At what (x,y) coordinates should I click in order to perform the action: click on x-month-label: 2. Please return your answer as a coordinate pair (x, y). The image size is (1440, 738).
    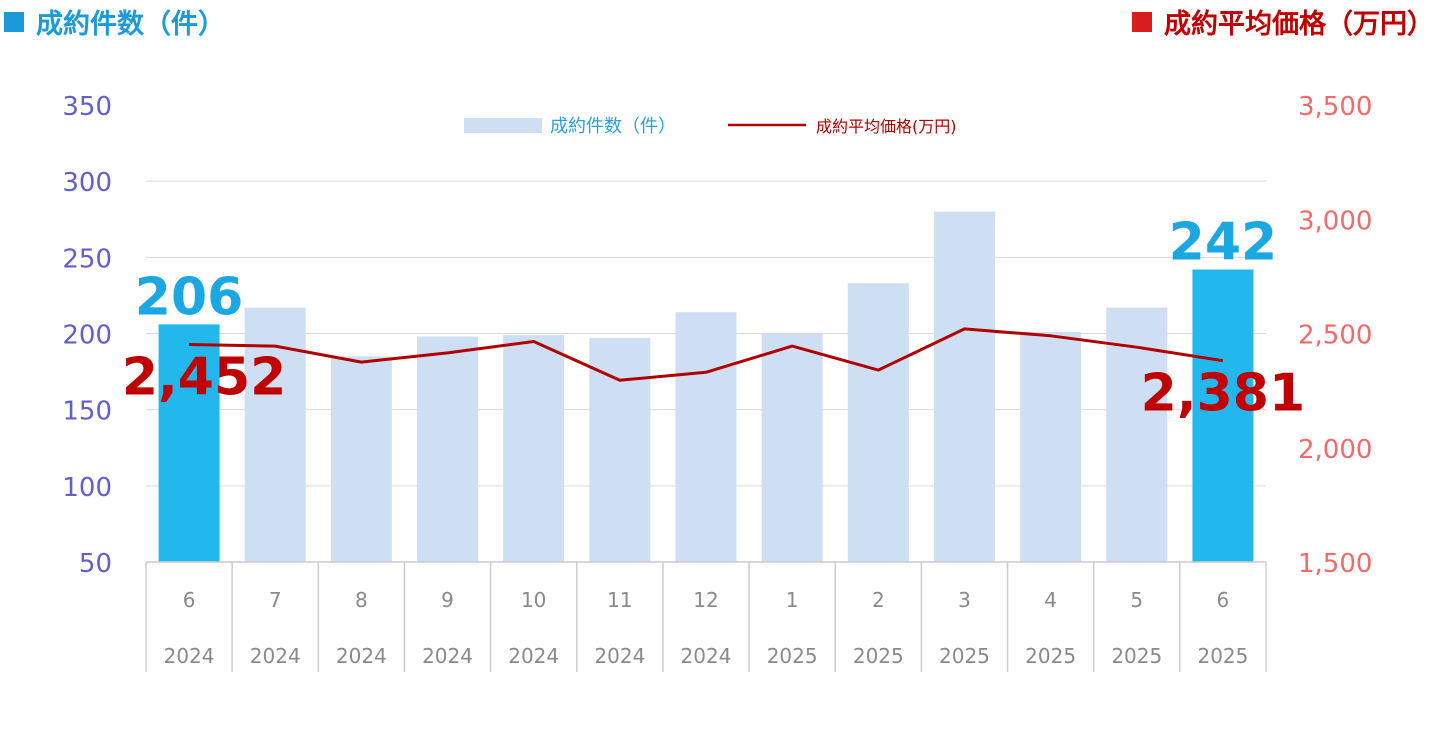
    Looking at the image, I should click on (878, 600).